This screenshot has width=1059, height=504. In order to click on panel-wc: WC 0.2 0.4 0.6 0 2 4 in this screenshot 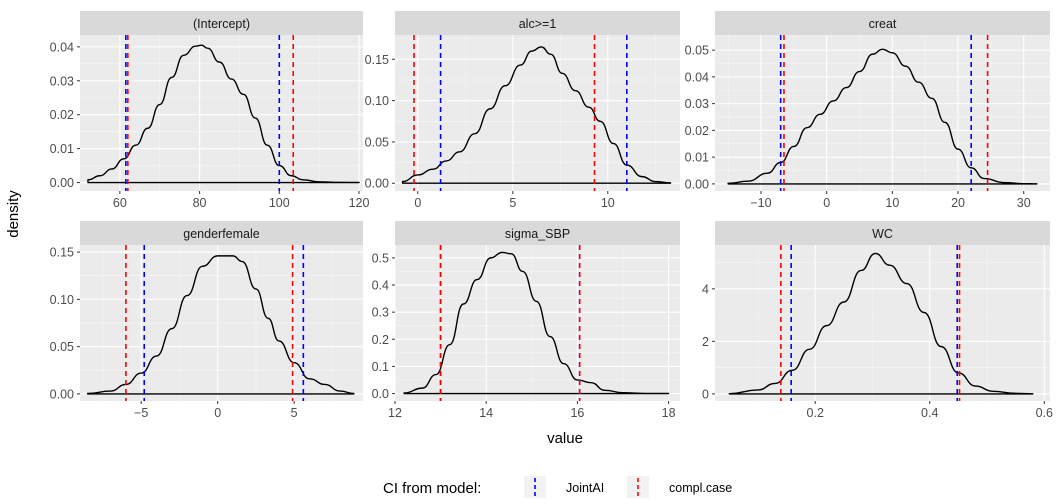, I will do `click(877, 320)`.